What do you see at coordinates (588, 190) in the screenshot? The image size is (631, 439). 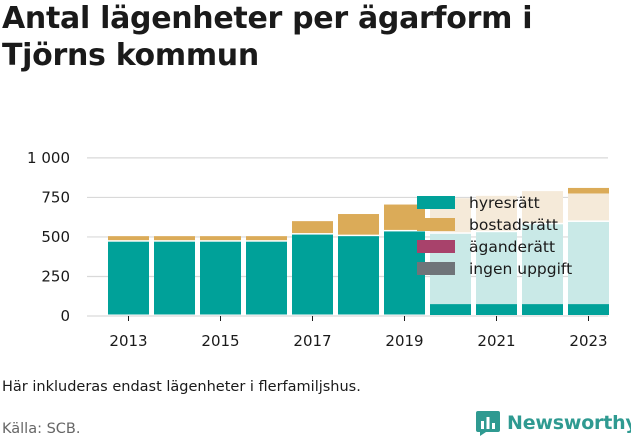 I see `bar-bostadsratt-cap-2023` at bounding box center [588, 190].